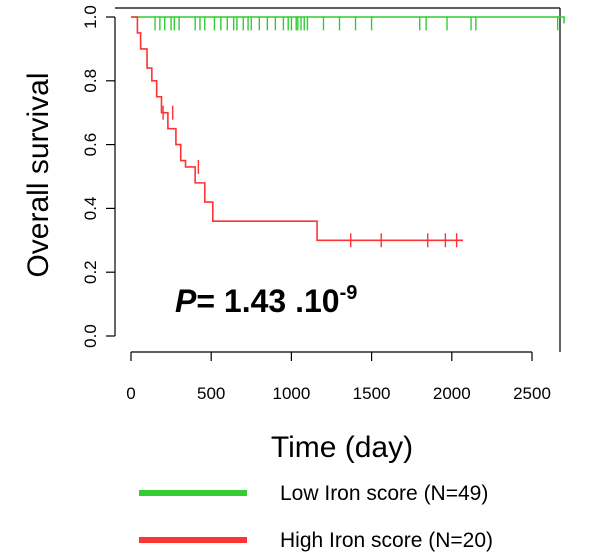 The height and width of the screenshot is (558, 605). Describe the element at coordinates (90, 336) in the screenshot. I see `y-tick-label: 0.0` at that location.